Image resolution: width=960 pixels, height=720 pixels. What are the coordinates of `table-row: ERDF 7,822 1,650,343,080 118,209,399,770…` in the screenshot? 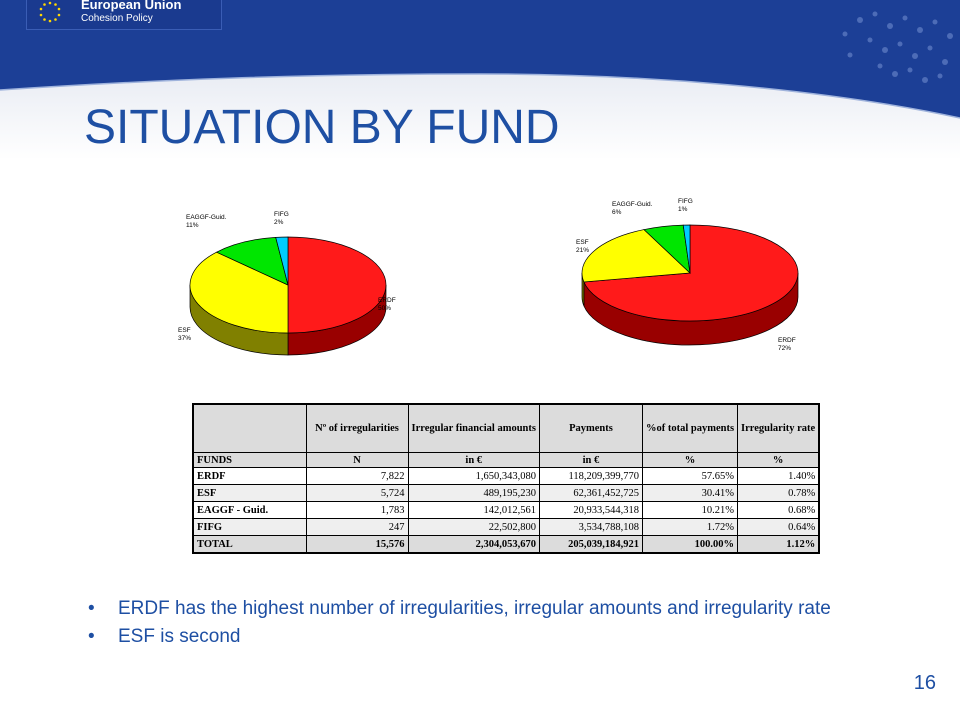 It's located at (506, 476).